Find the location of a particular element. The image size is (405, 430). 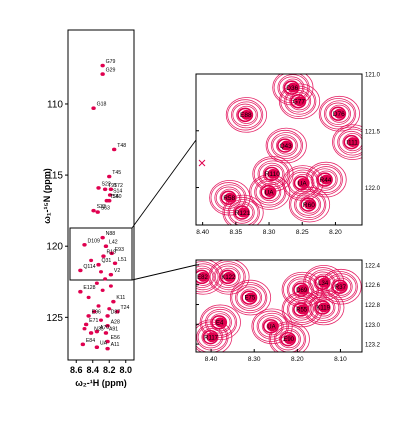

contour-peak-label-e4-8: E4 is located at coordinates (220, 323).